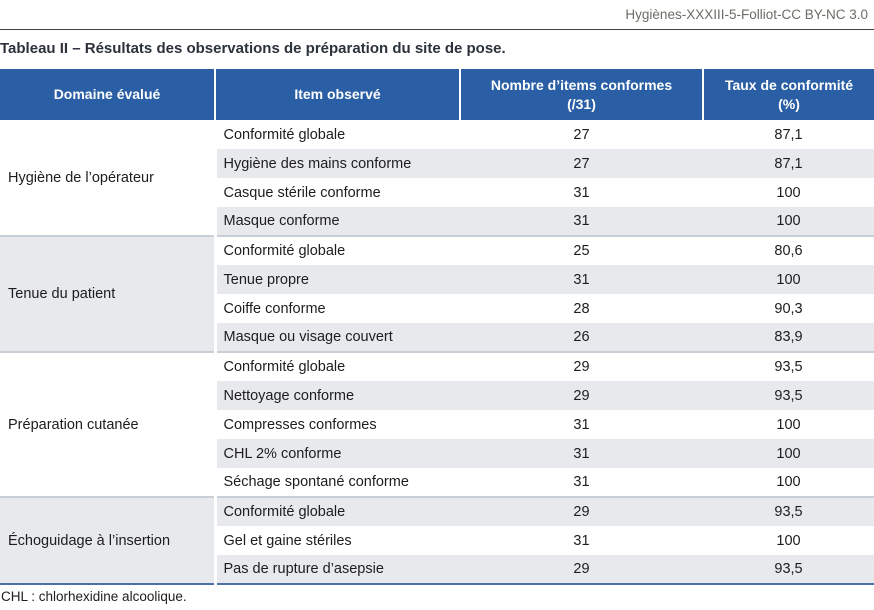 The height and width of the screenshot is (610, 874). What do you see at coordinates (337, 337) in the screenshot?
I see `item-cell: Masque ou visage couvert` at bounding box center [337, 337].